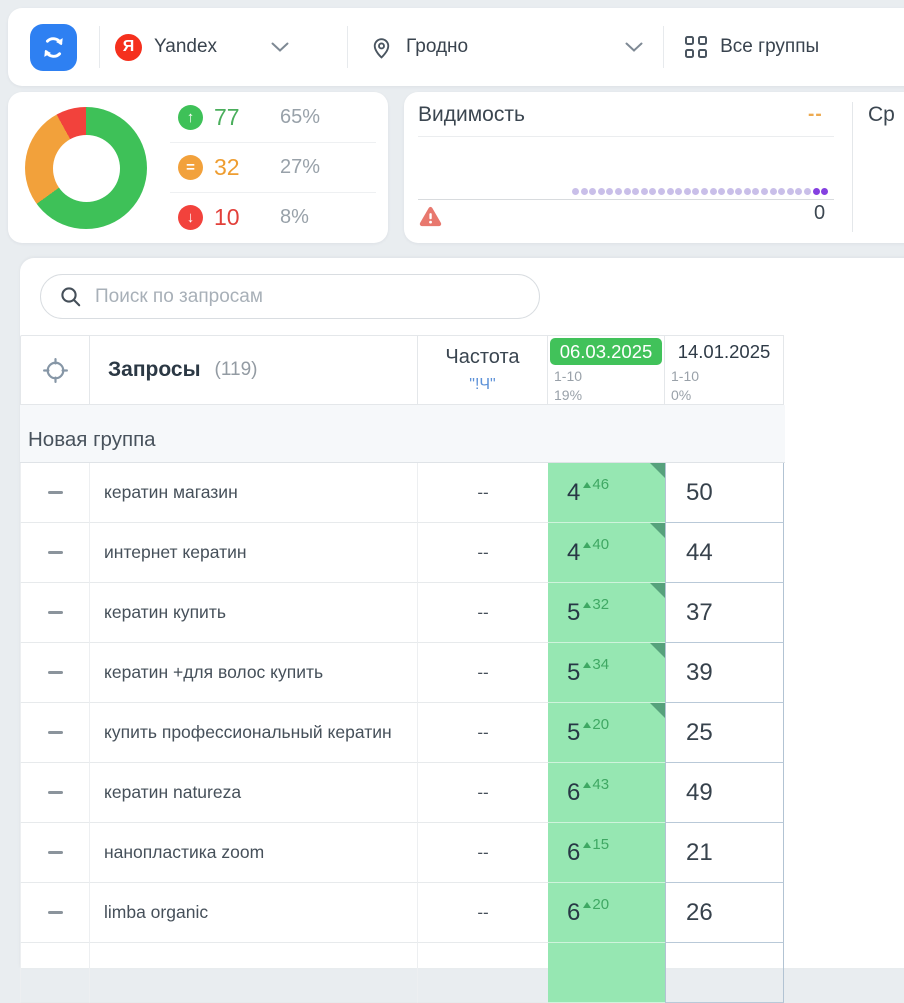 Image resolution: width=904 pixels, height=1003 pixels. I want to click on table-row: limba organic -- 6 20 26, so click(402, 913).